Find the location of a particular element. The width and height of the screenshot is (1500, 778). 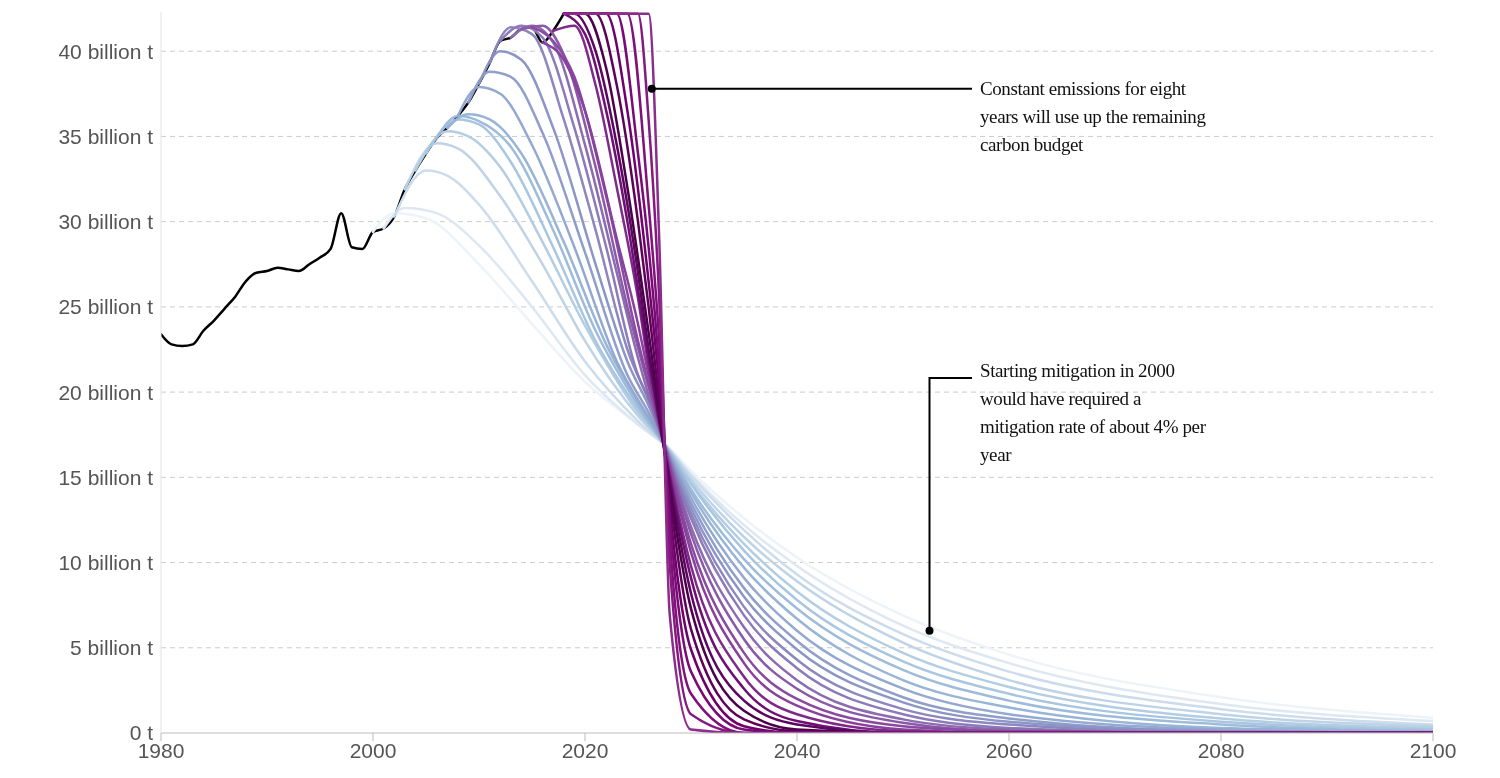

x-tick-label: 2100 is located at coordinates (1433, 750).